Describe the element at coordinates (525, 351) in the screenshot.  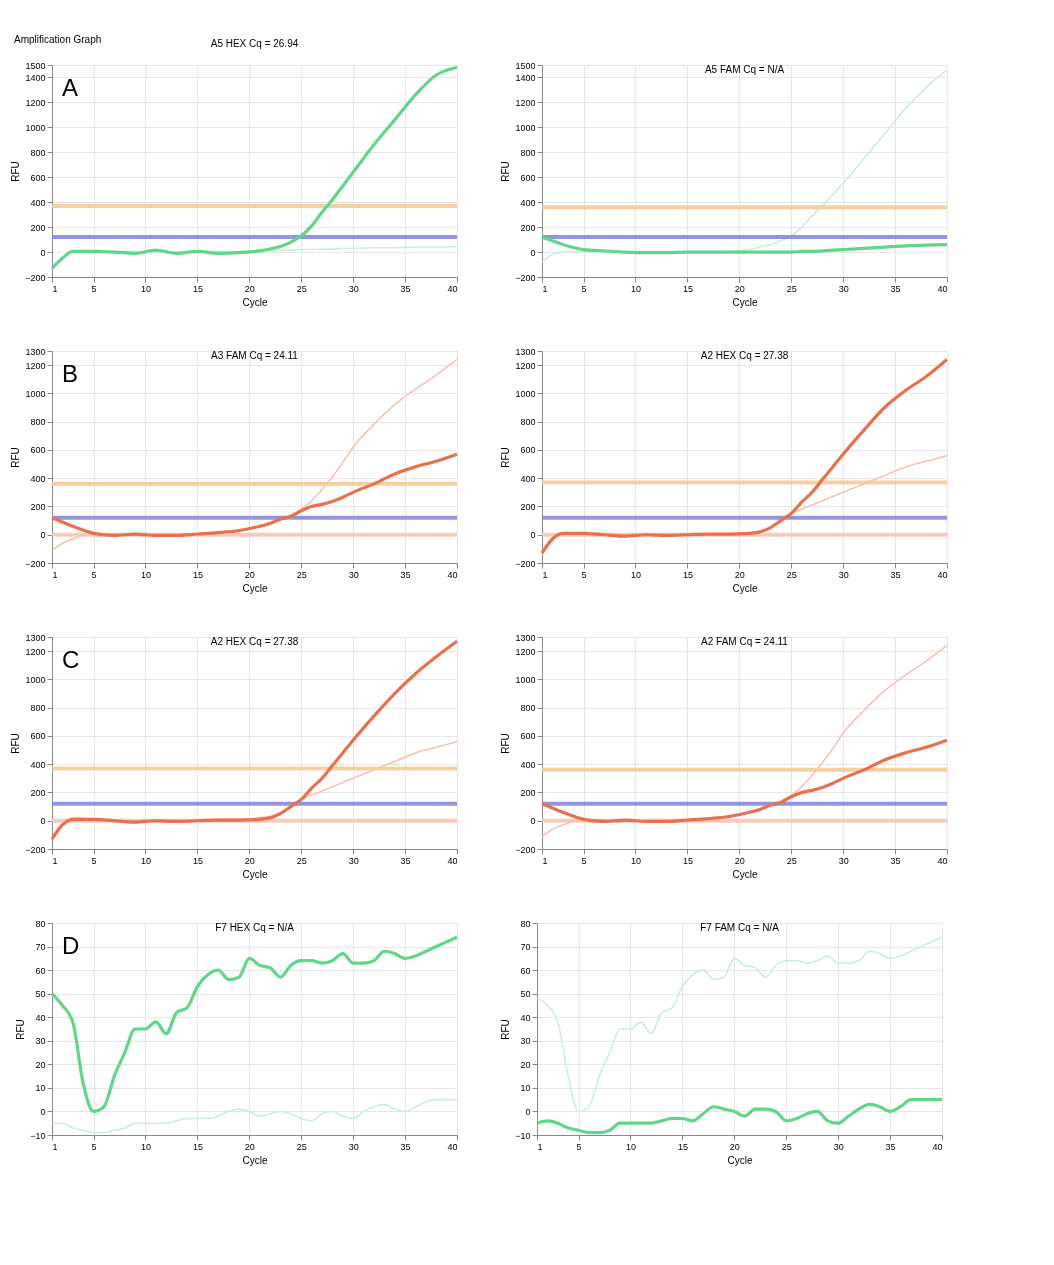
I see `y-tick-label: 1300` at that location.